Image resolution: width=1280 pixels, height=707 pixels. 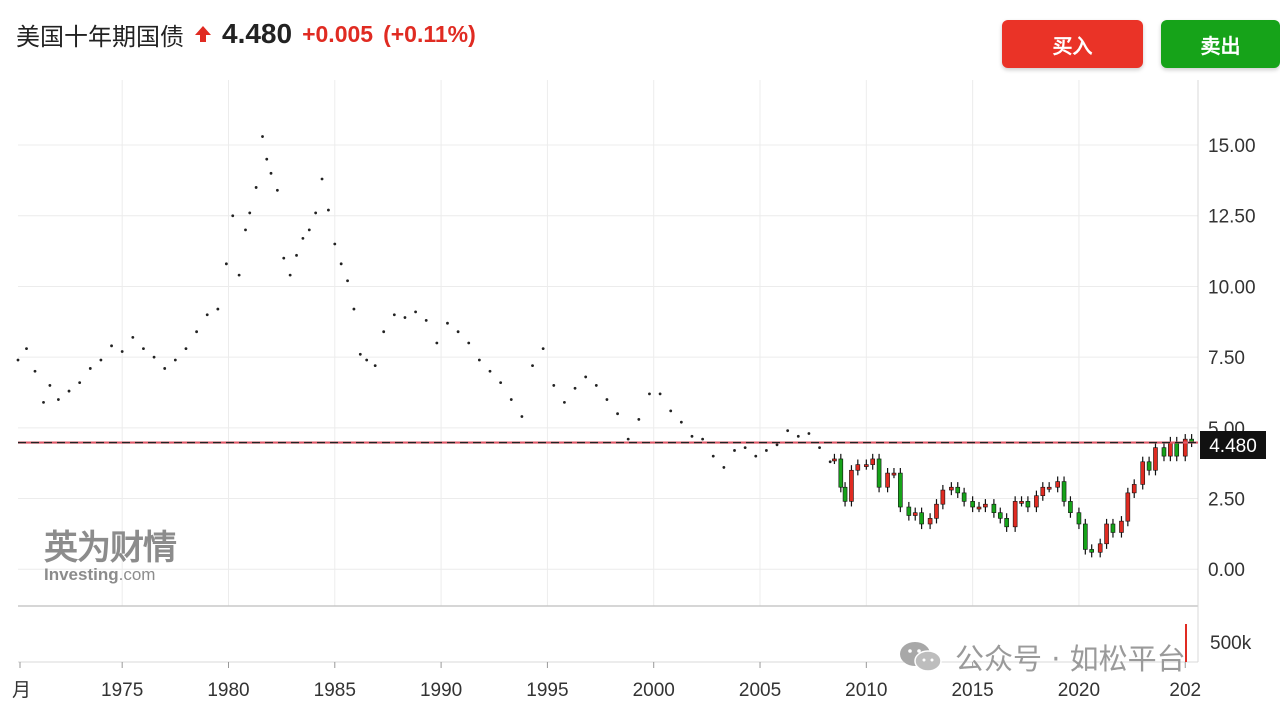 I want to click on y-tick-label: 7.50, so click(x=1226, y=358).